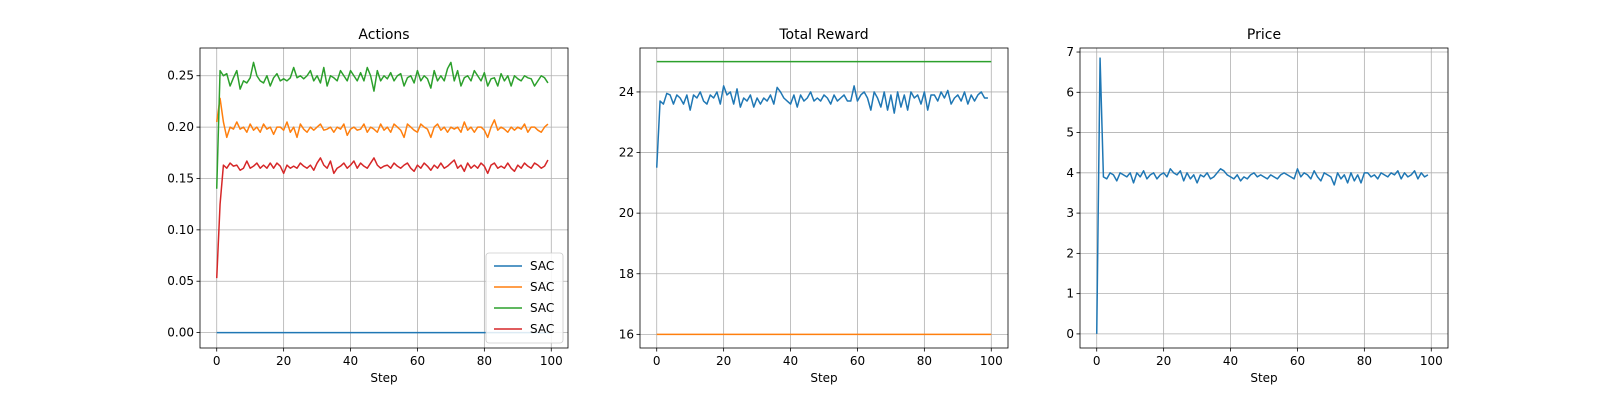 The width and height of the screenshot is (1600, 400). I want to click on y-tick-label: 0.05, so click(180, 281).